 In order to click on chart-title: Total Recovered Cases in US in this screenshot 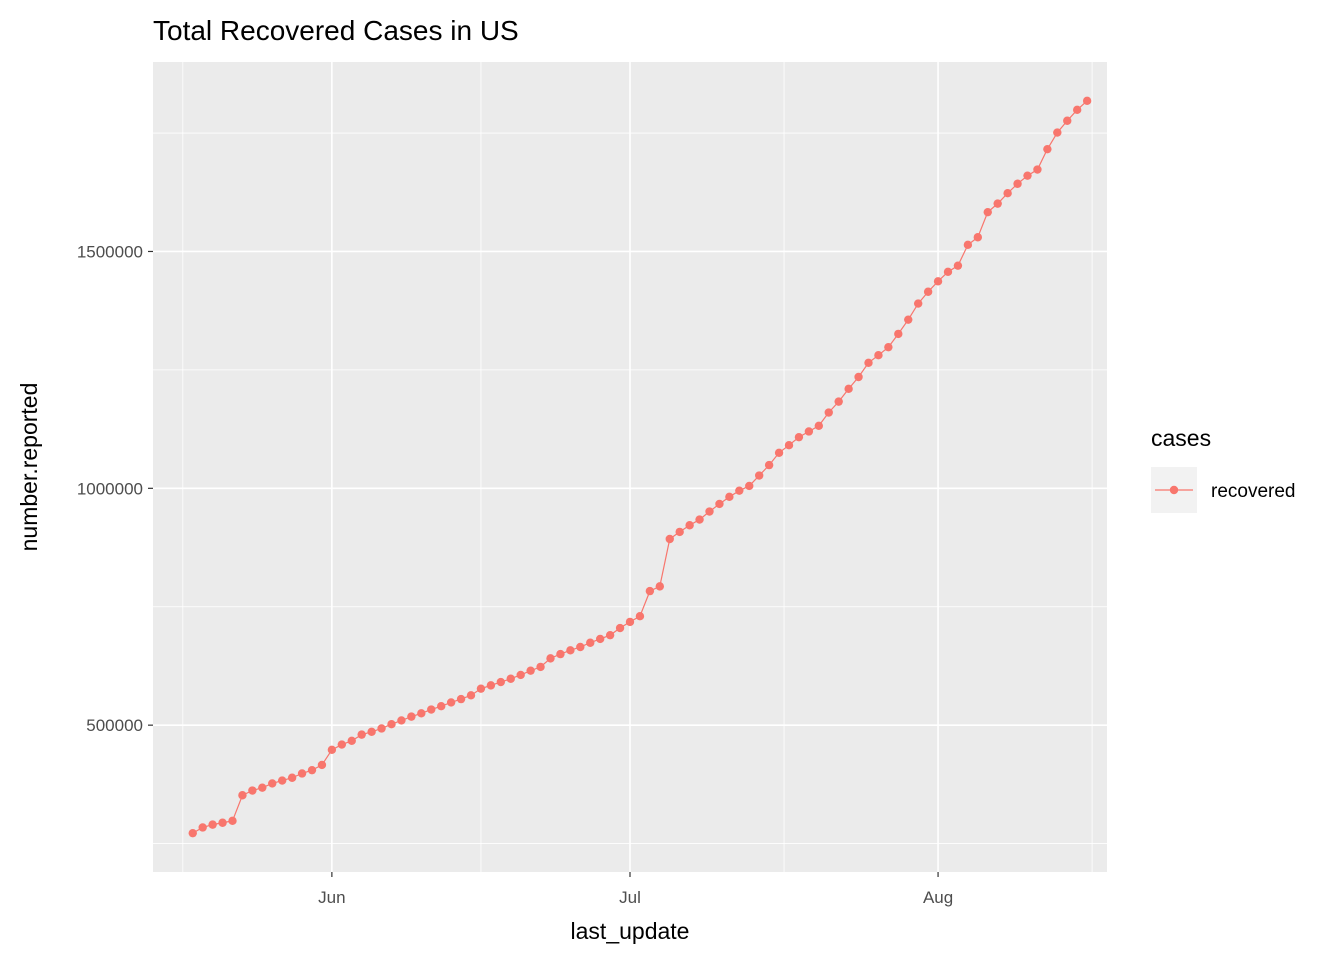, I will do `click(336, 30)`.